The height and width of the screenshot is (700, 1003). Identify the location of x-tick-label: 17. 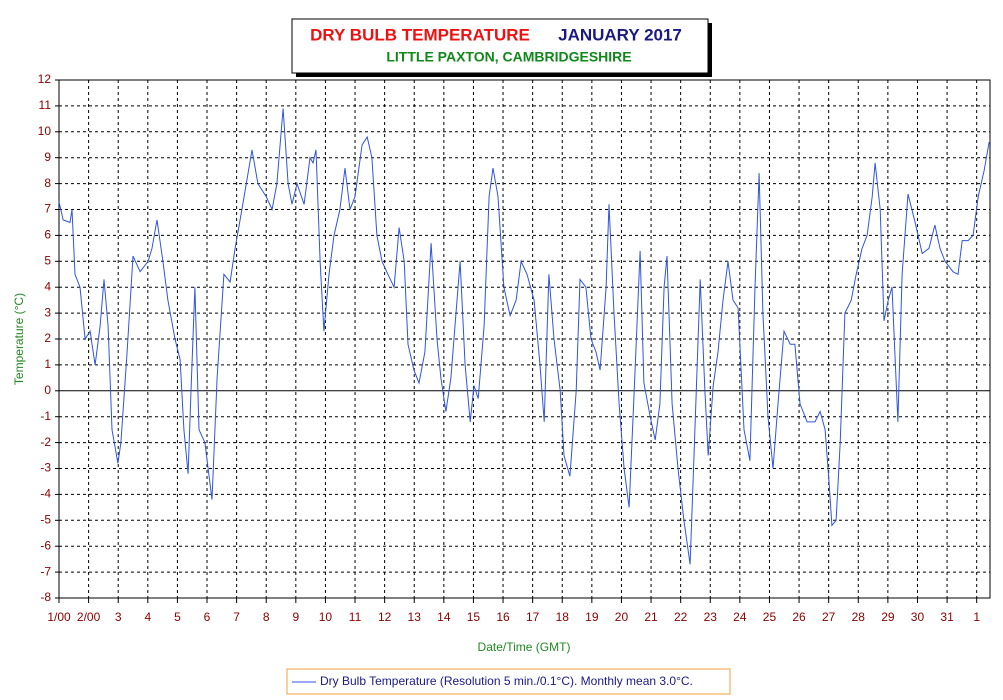
(533, 617).